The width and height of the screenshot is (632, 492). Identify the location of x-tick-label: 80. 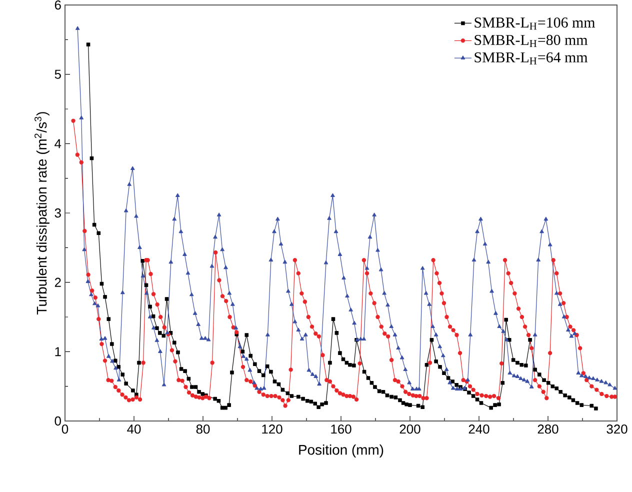
(203, 429).